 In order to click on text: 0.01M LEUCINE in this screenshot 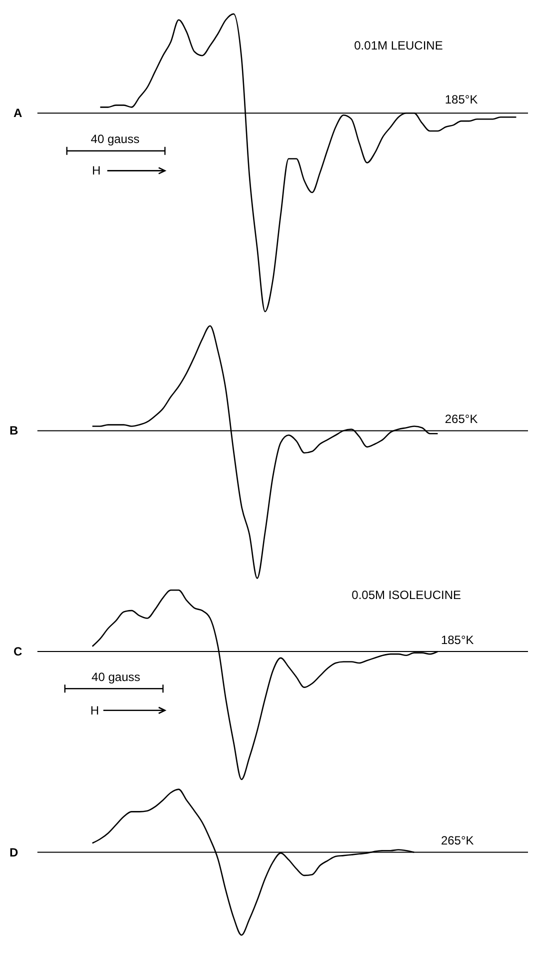, I will do `click(398, 45)`.